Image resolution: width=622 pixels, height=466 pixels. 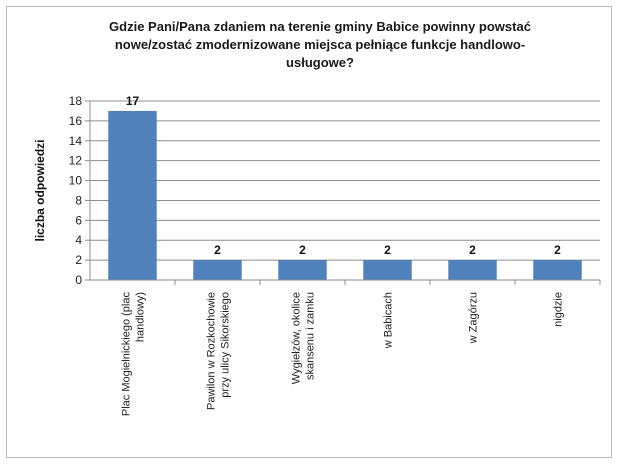 What do you see at coordinates (78, 200) in the screenshot?
I see `y-tick-label: 8` at bounding box center [78, 200].